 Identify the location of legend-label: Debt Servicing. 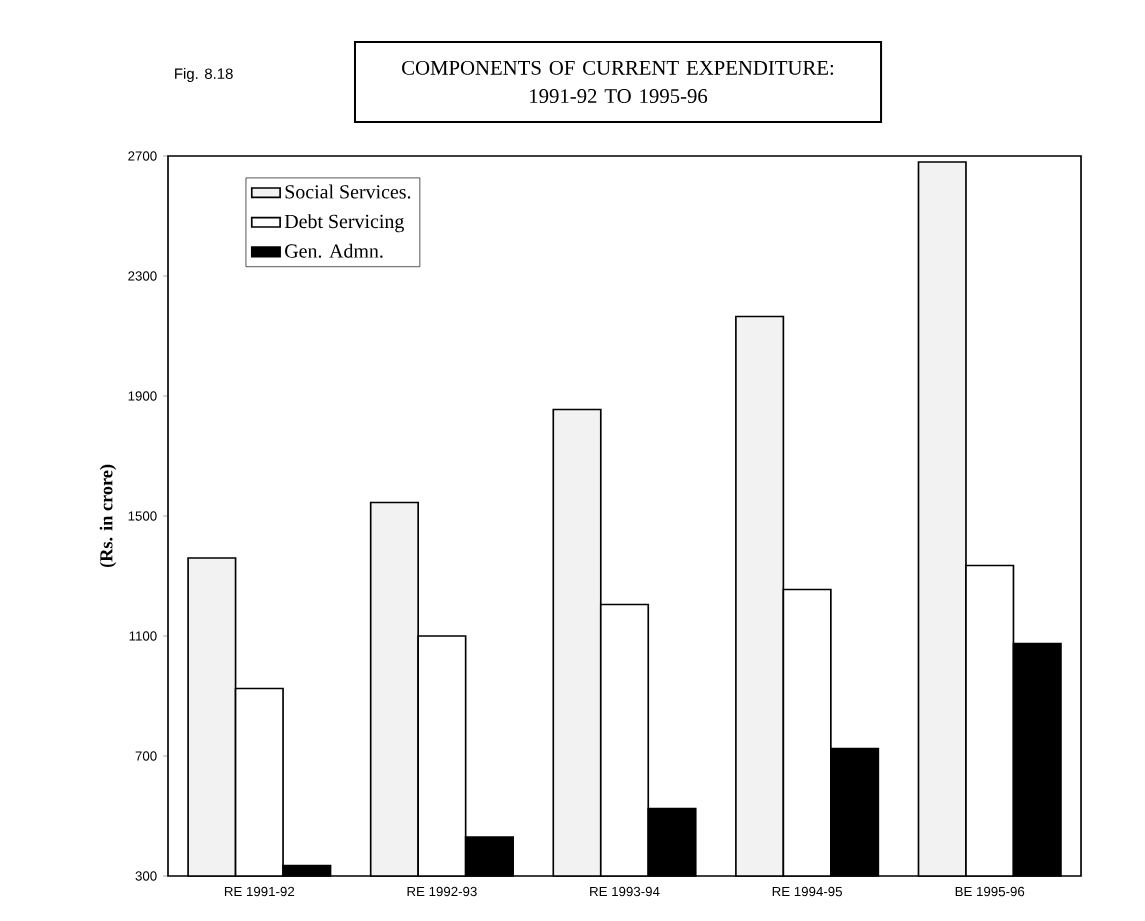
(344, 223).